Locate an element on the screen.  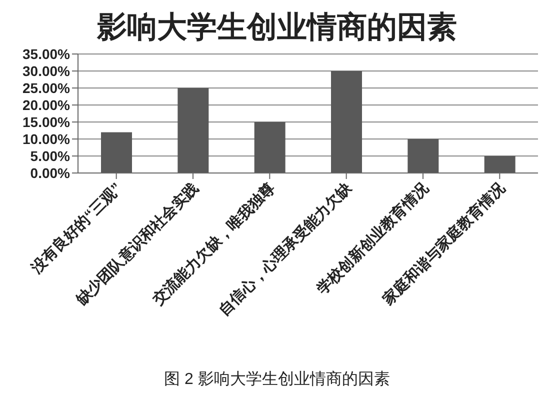
y-tick-label: 15.00% is located at coordinates (46, 122).